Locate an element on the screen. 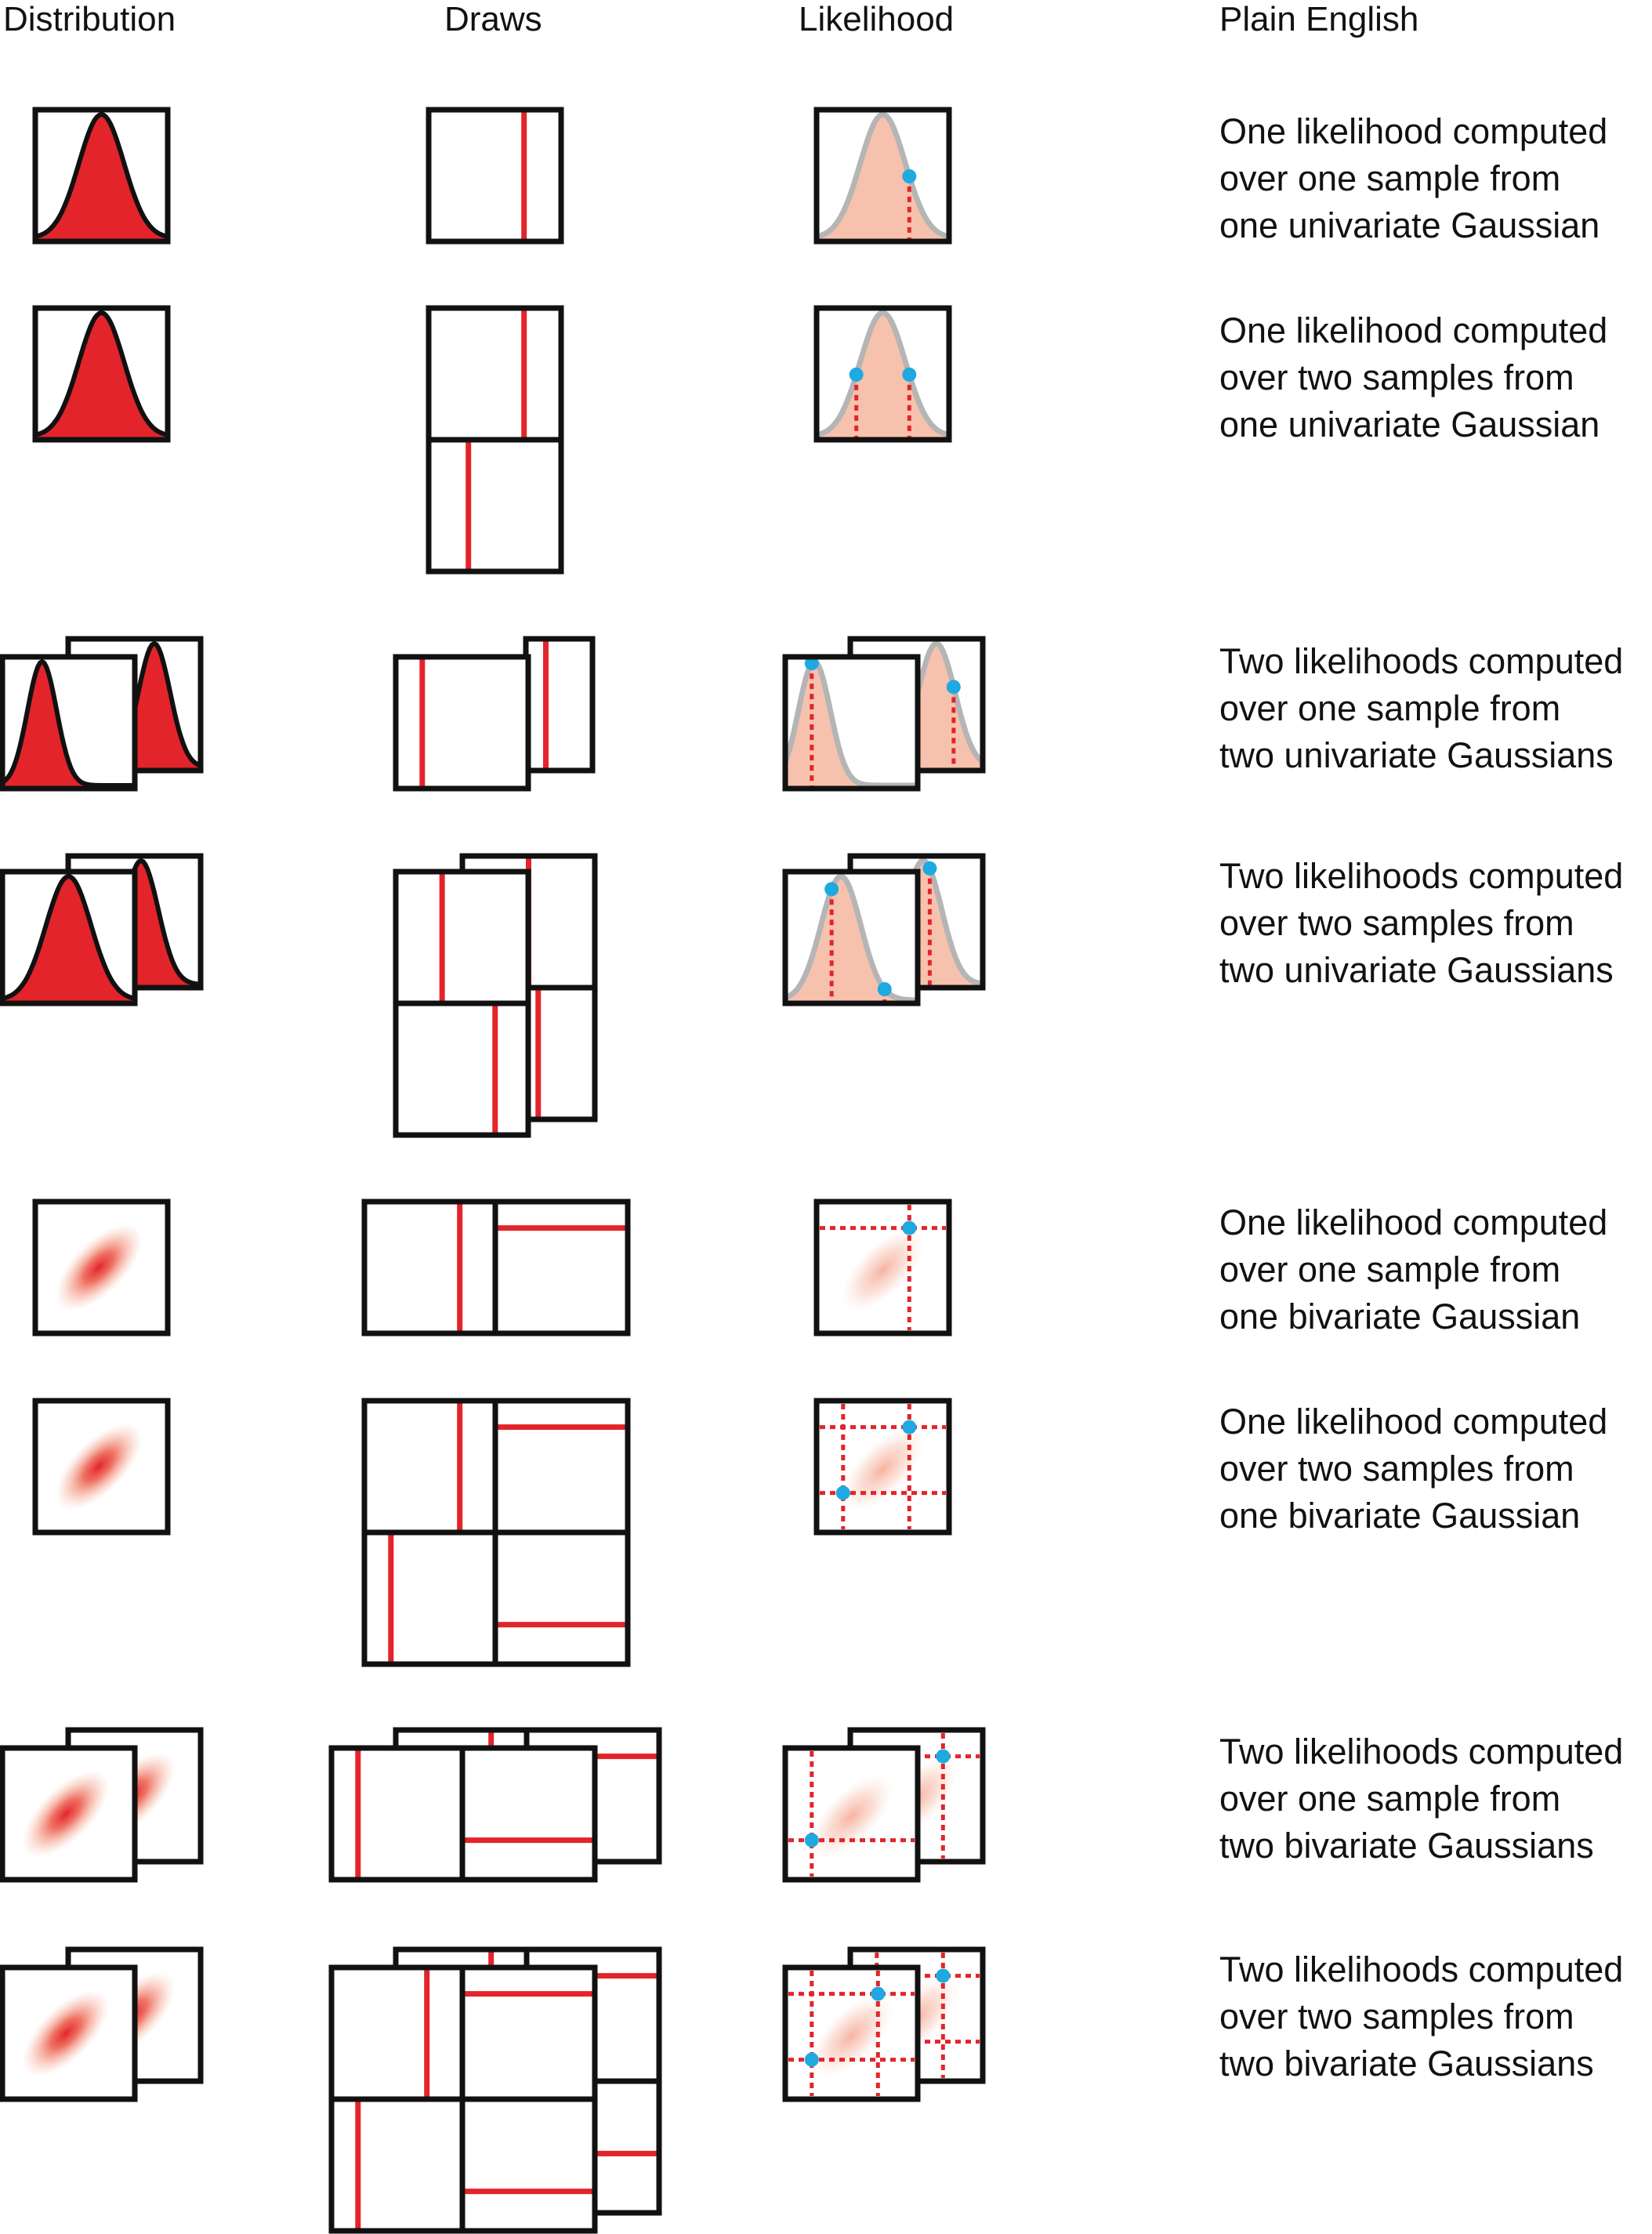 The width and height of the screenshot is (1652, 2234). row-7-distribution is located at coordinates (102, 1805).